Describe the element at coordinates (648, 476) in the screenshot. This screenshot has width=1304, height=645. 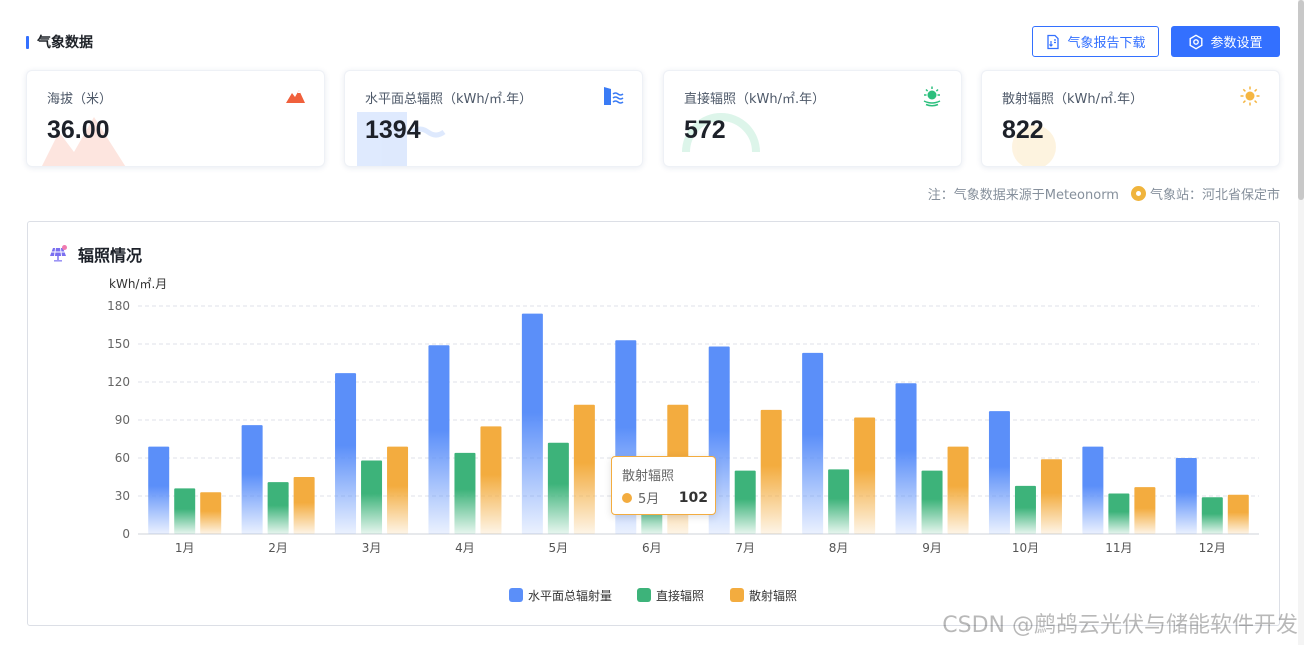
I see `tooltip-title: 散射辐照` at that location.